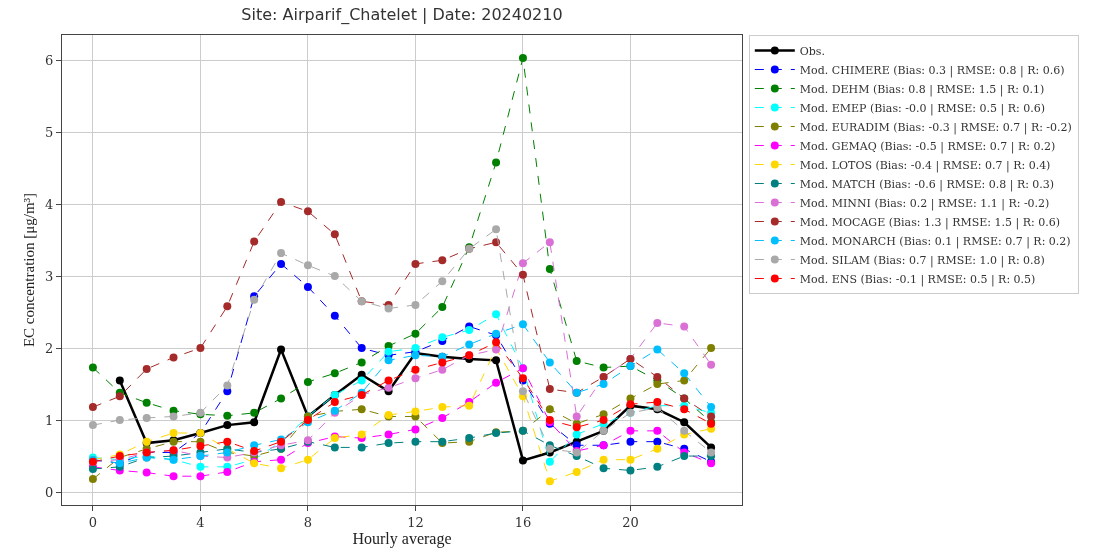  What do you see at coordinates (402, 14) in the screenshot?
I see `chart-title: Site: Airparif_Chatelet | Date: 20240210` at bounding box center [402, 14].